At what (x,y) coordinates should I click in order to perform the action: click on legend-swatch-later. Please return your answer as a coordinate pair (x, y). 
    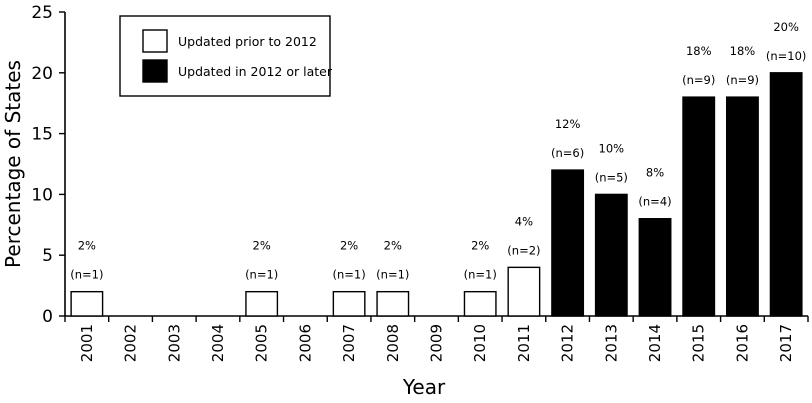
    Looking at the image, I should click on (155, 71).